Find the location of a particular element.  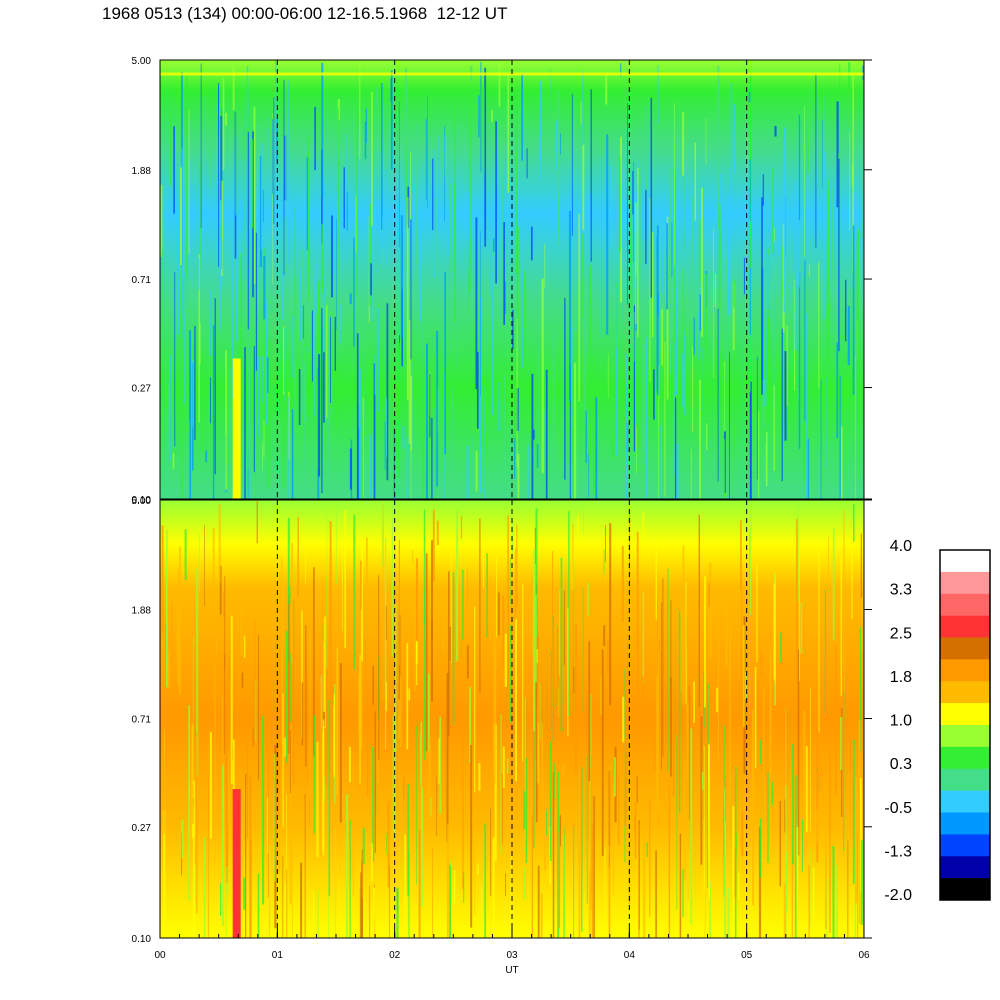

x-tick-label: 00 is located at coordinates (160, 955).